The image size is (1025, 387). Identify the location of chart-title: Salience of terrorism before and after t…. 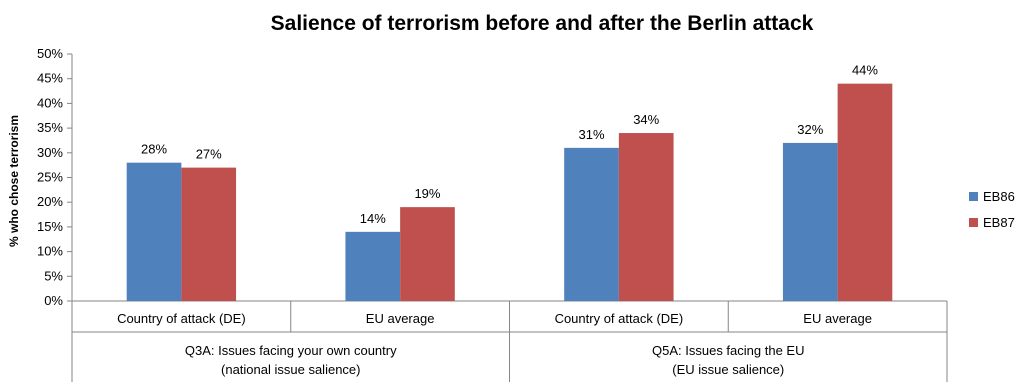
(542, 23).